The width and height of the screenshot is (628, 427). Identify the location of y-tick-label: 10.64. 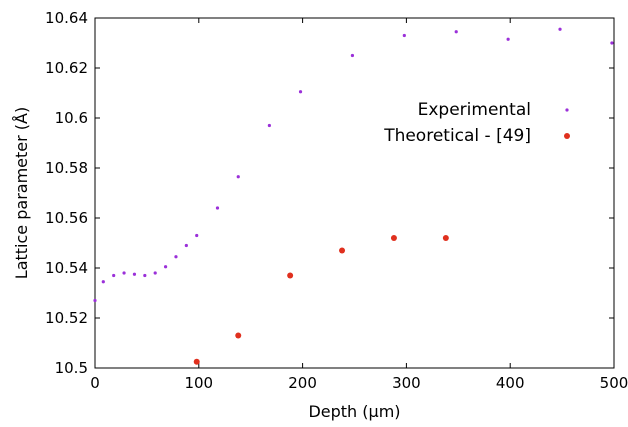
(66, 18).